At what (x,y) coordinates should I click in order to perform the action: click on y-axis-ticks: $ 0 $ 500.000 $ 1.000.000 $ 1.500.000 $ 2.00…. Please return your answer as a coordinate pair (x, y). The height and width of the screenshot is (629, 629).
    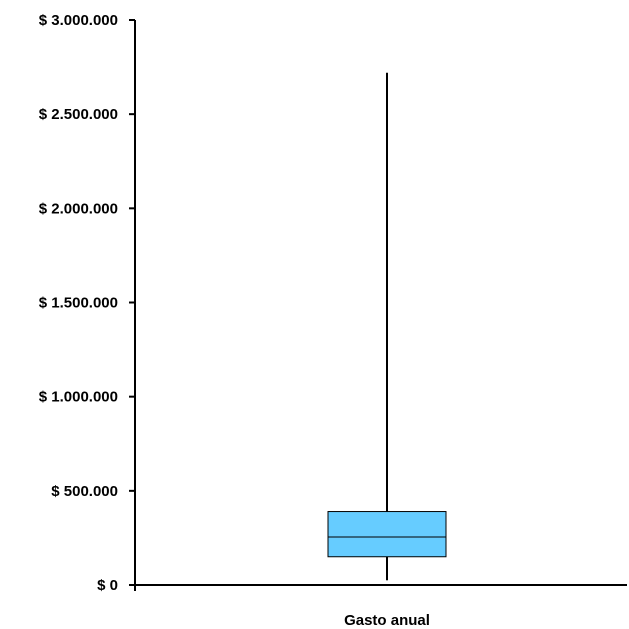
    Looking at the image, I should click on (87, 303).